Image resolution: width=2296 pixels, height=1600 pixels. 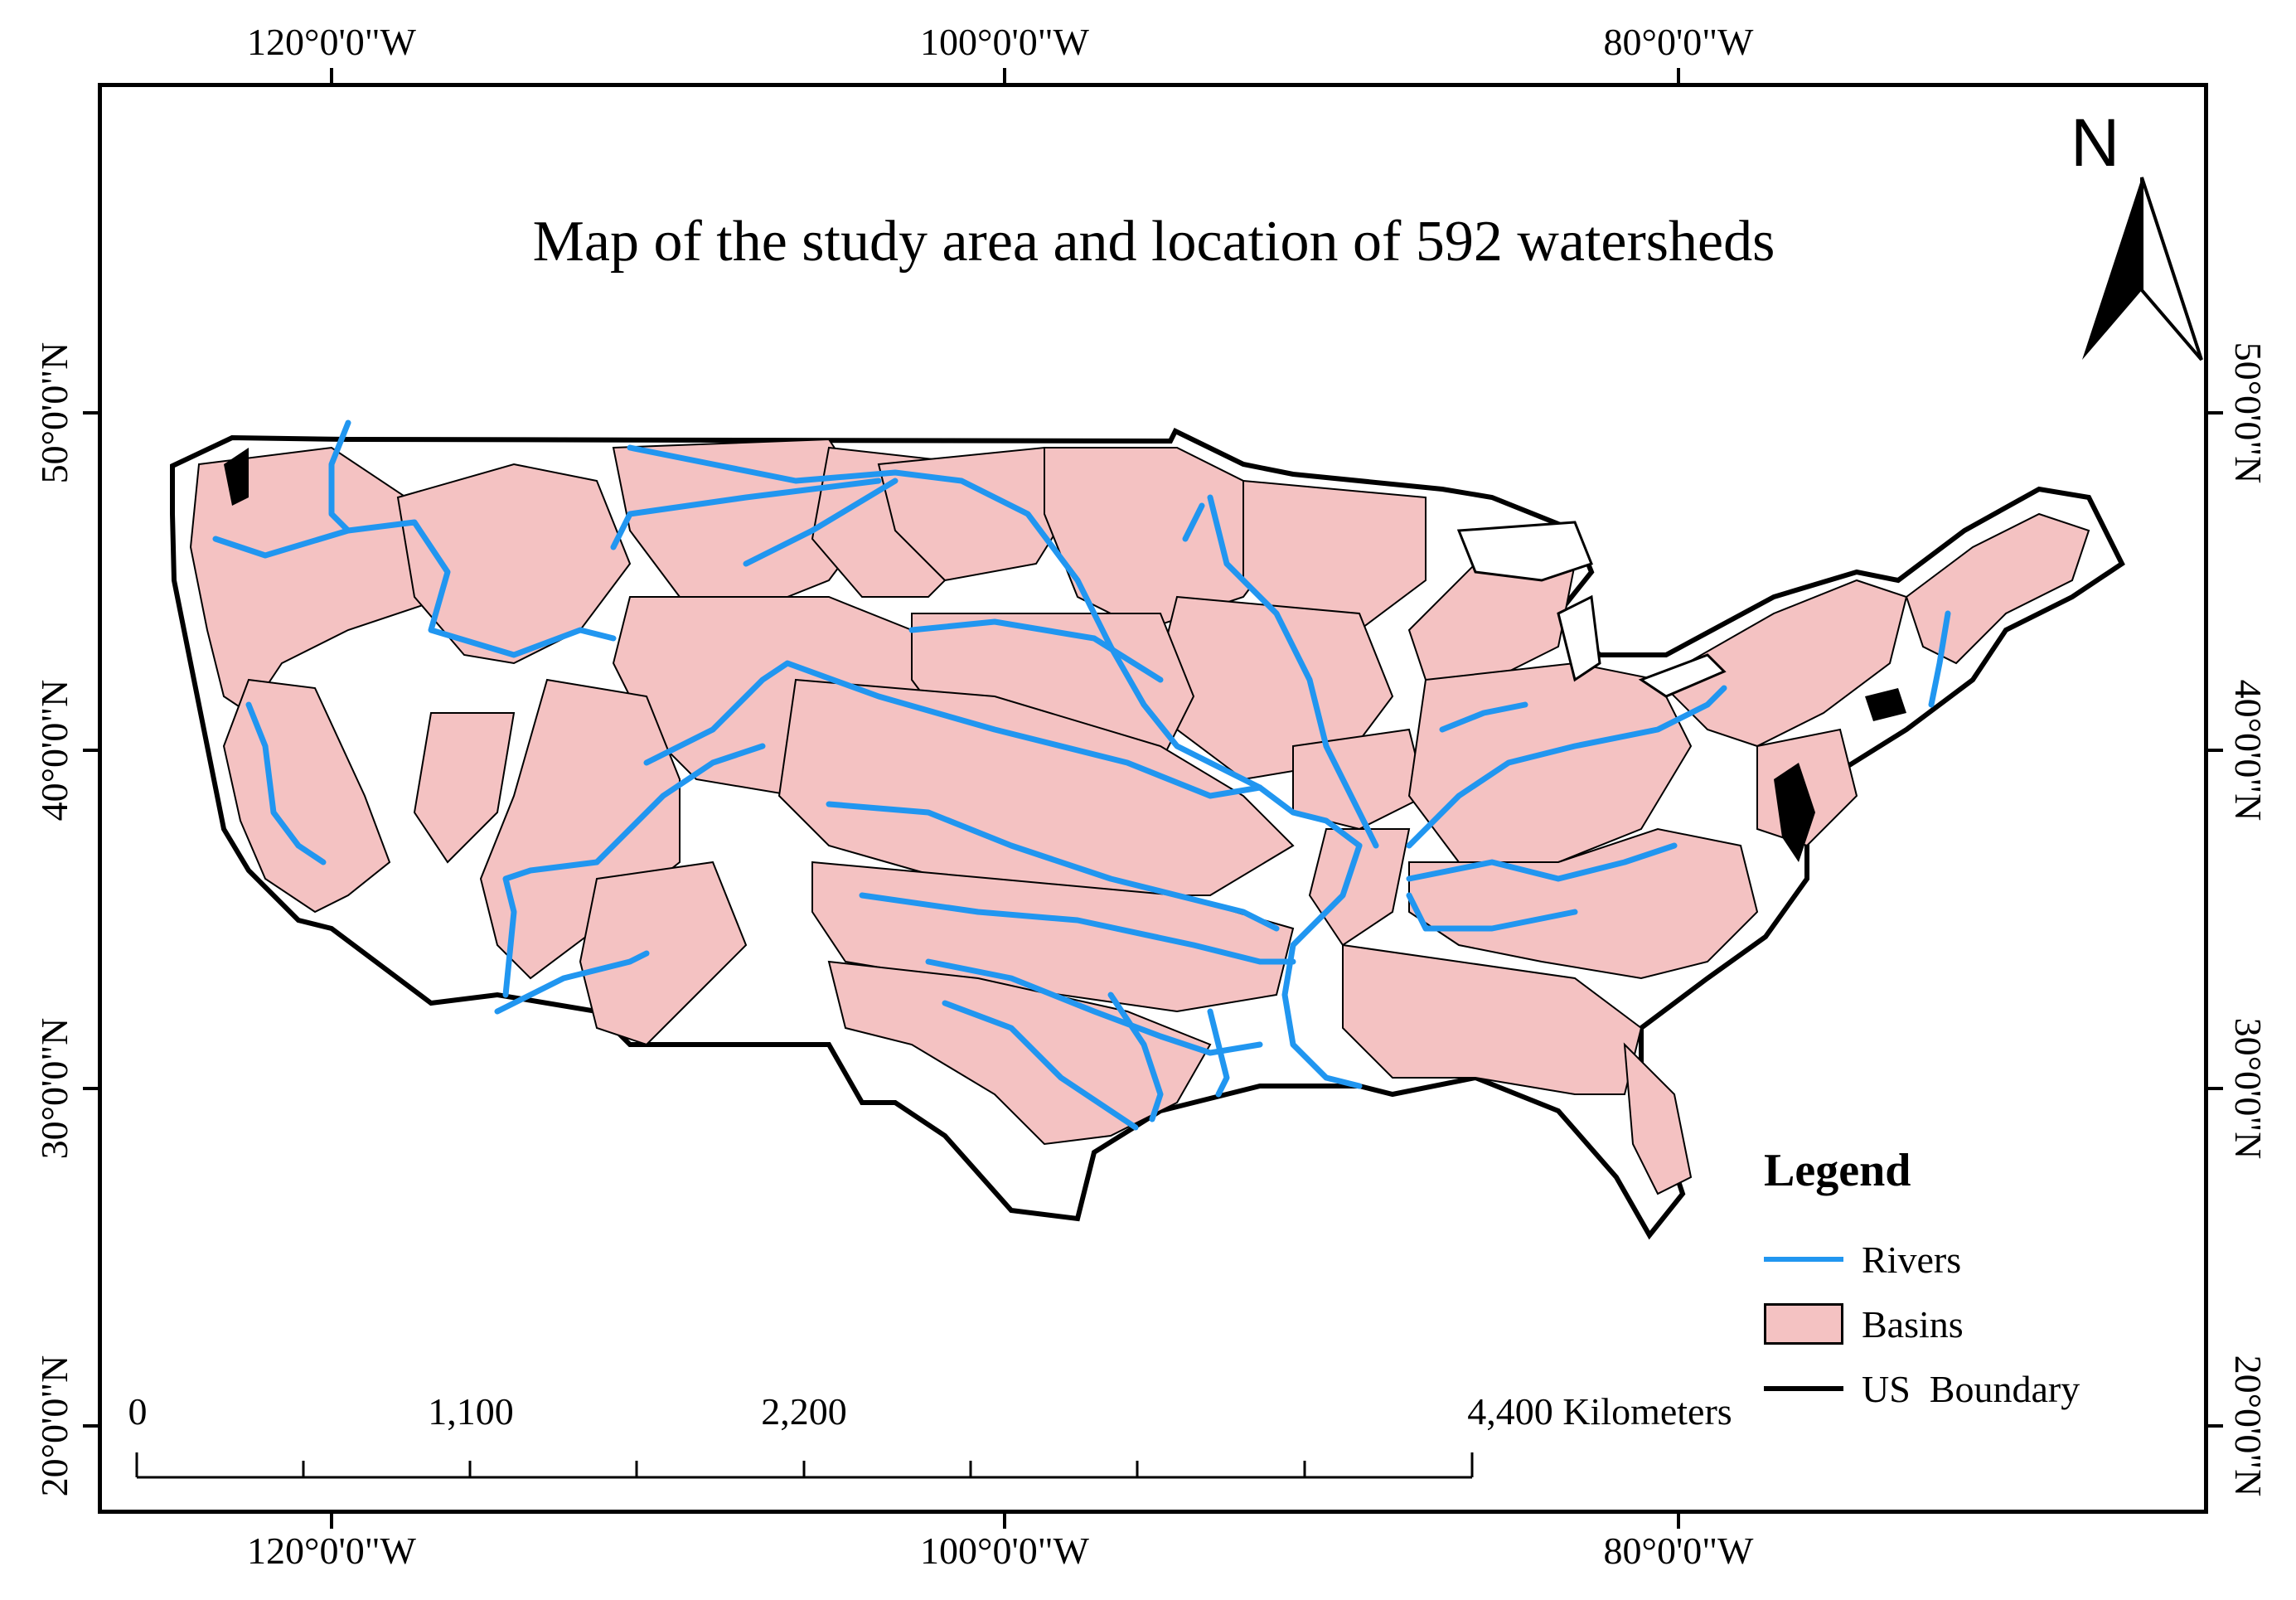 What do you see at coordinates (1678, 42) in the screenshot?
I see `lon-label-top-80w: 80°0'0"W` at bounding box center [1678, 42].